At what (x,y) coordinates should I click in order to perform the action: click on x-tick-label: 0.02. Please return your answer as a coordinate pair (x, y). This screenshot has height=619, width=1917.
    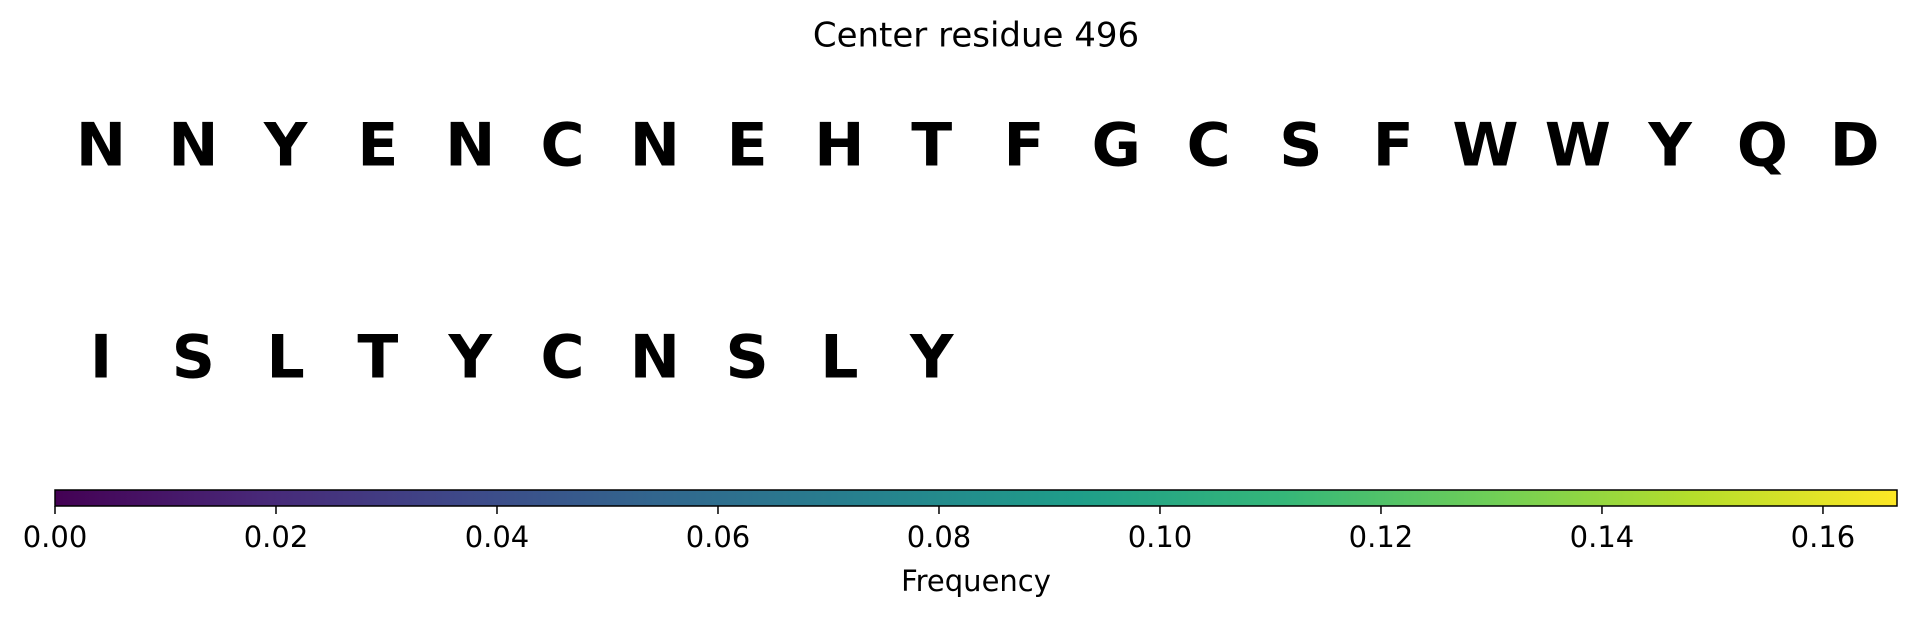
    Looking at the image, I should click on (276, 537).